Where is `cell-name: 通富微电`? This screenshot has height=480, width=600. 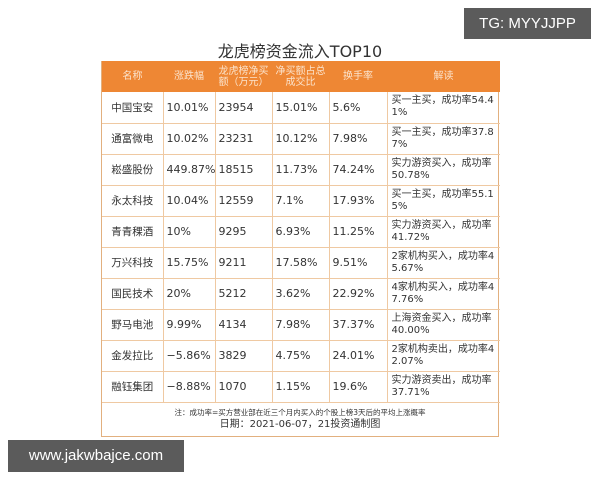 cell-name: 通富微电 is located at coordinates (132, 139).